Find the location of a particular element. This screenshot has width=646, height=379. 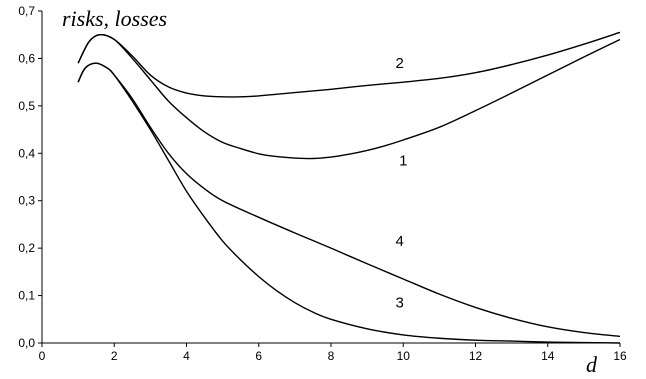

x-tick-label: 10 is located at coordinates (404, 356).